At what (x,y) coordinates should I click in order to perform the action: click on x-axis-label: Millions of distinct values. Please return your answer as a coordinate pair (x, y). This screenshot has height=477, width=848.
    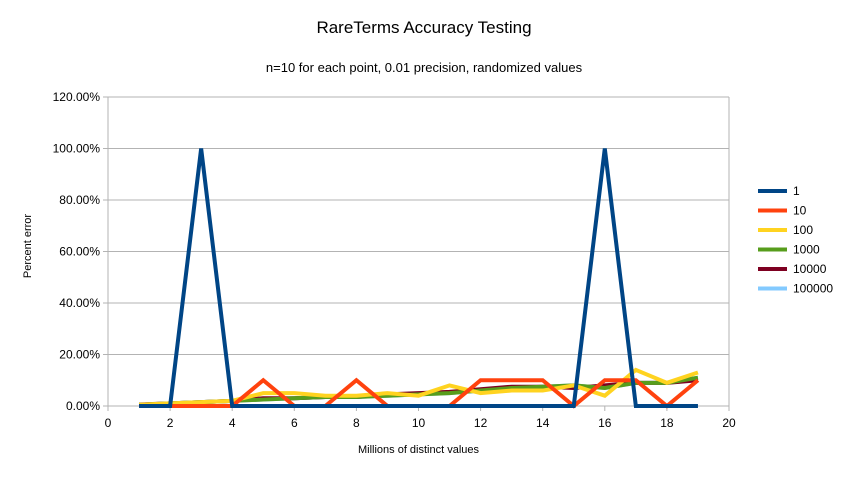
    Looking at the image, I should click on (418, 450).